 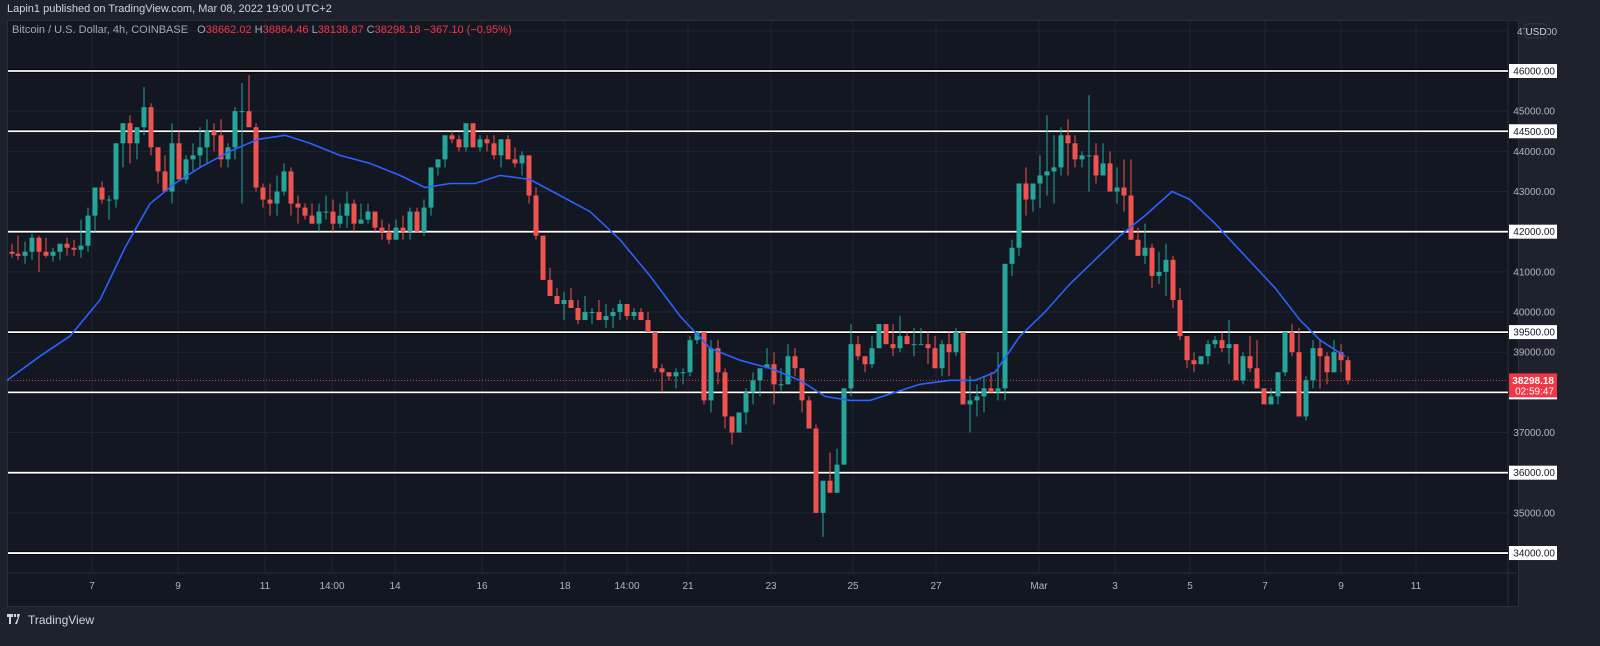 I want to click on symbol-name: Bitcoin / U.S. Dollar, 4h, COINBASE, so click(x=100, y=30).